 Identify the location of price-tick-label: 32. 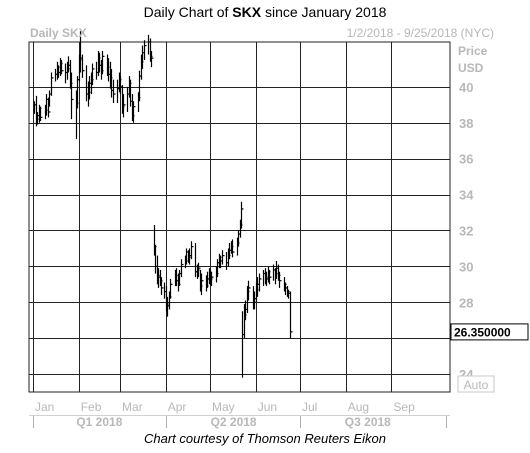
(466, 230).